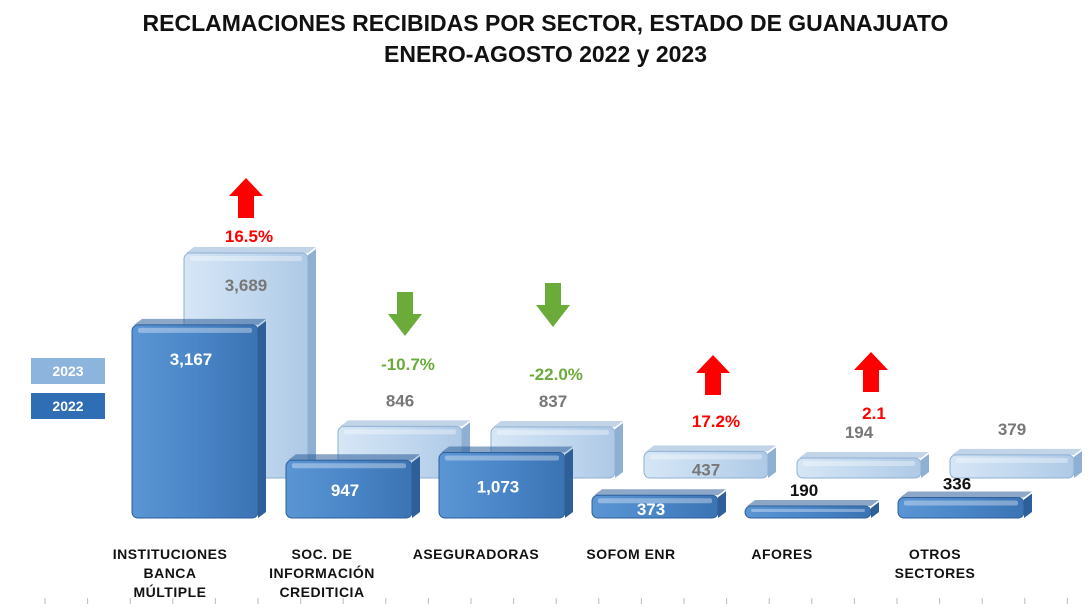  What do you see at coordinates (935, 564) in the screenshot?
I see `category-label: OTROS SECTORES` at bounding box center [935, 564].